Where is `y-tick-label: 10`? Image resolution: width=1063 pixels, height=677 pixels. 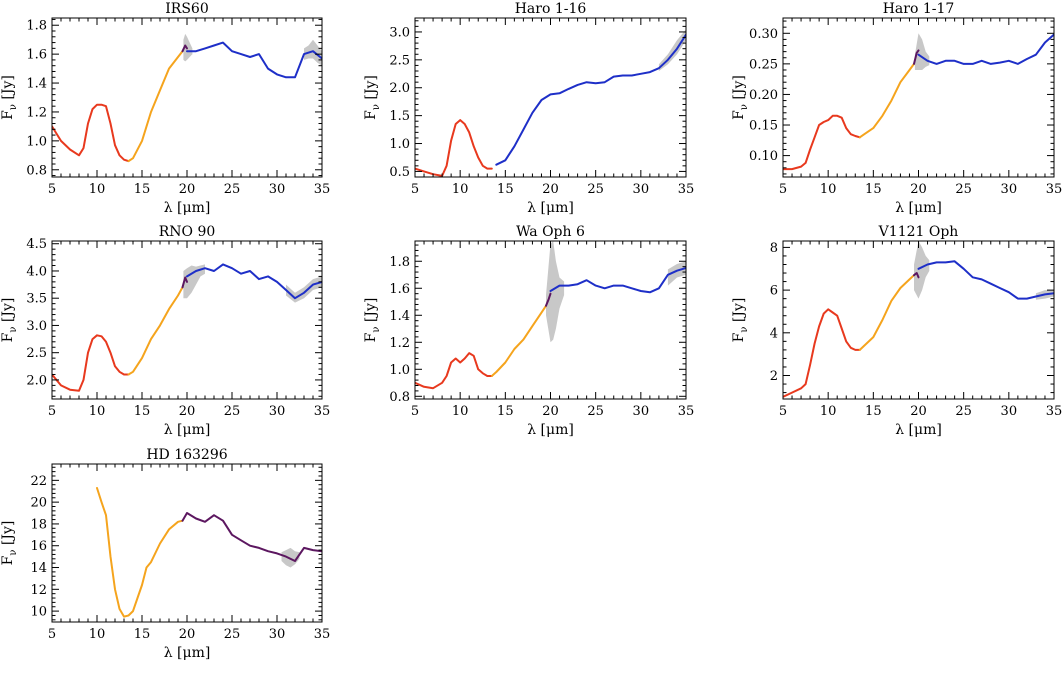
y-tick-label: 10 is located at coordinates (38, 612).